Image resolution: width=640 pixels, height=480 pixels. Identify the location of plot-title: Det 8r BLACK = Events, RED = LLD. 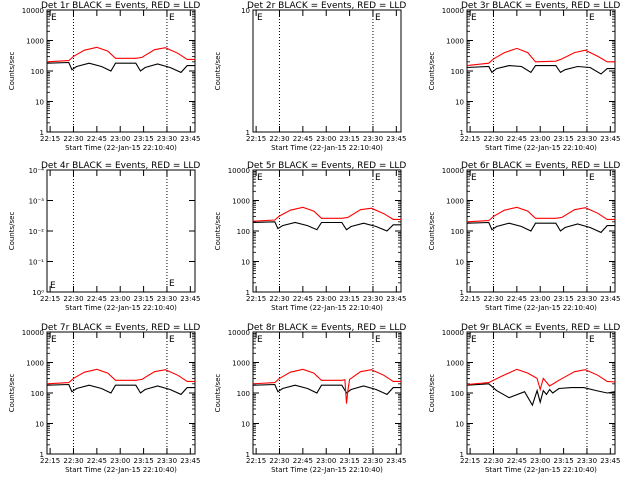
(326, 328).